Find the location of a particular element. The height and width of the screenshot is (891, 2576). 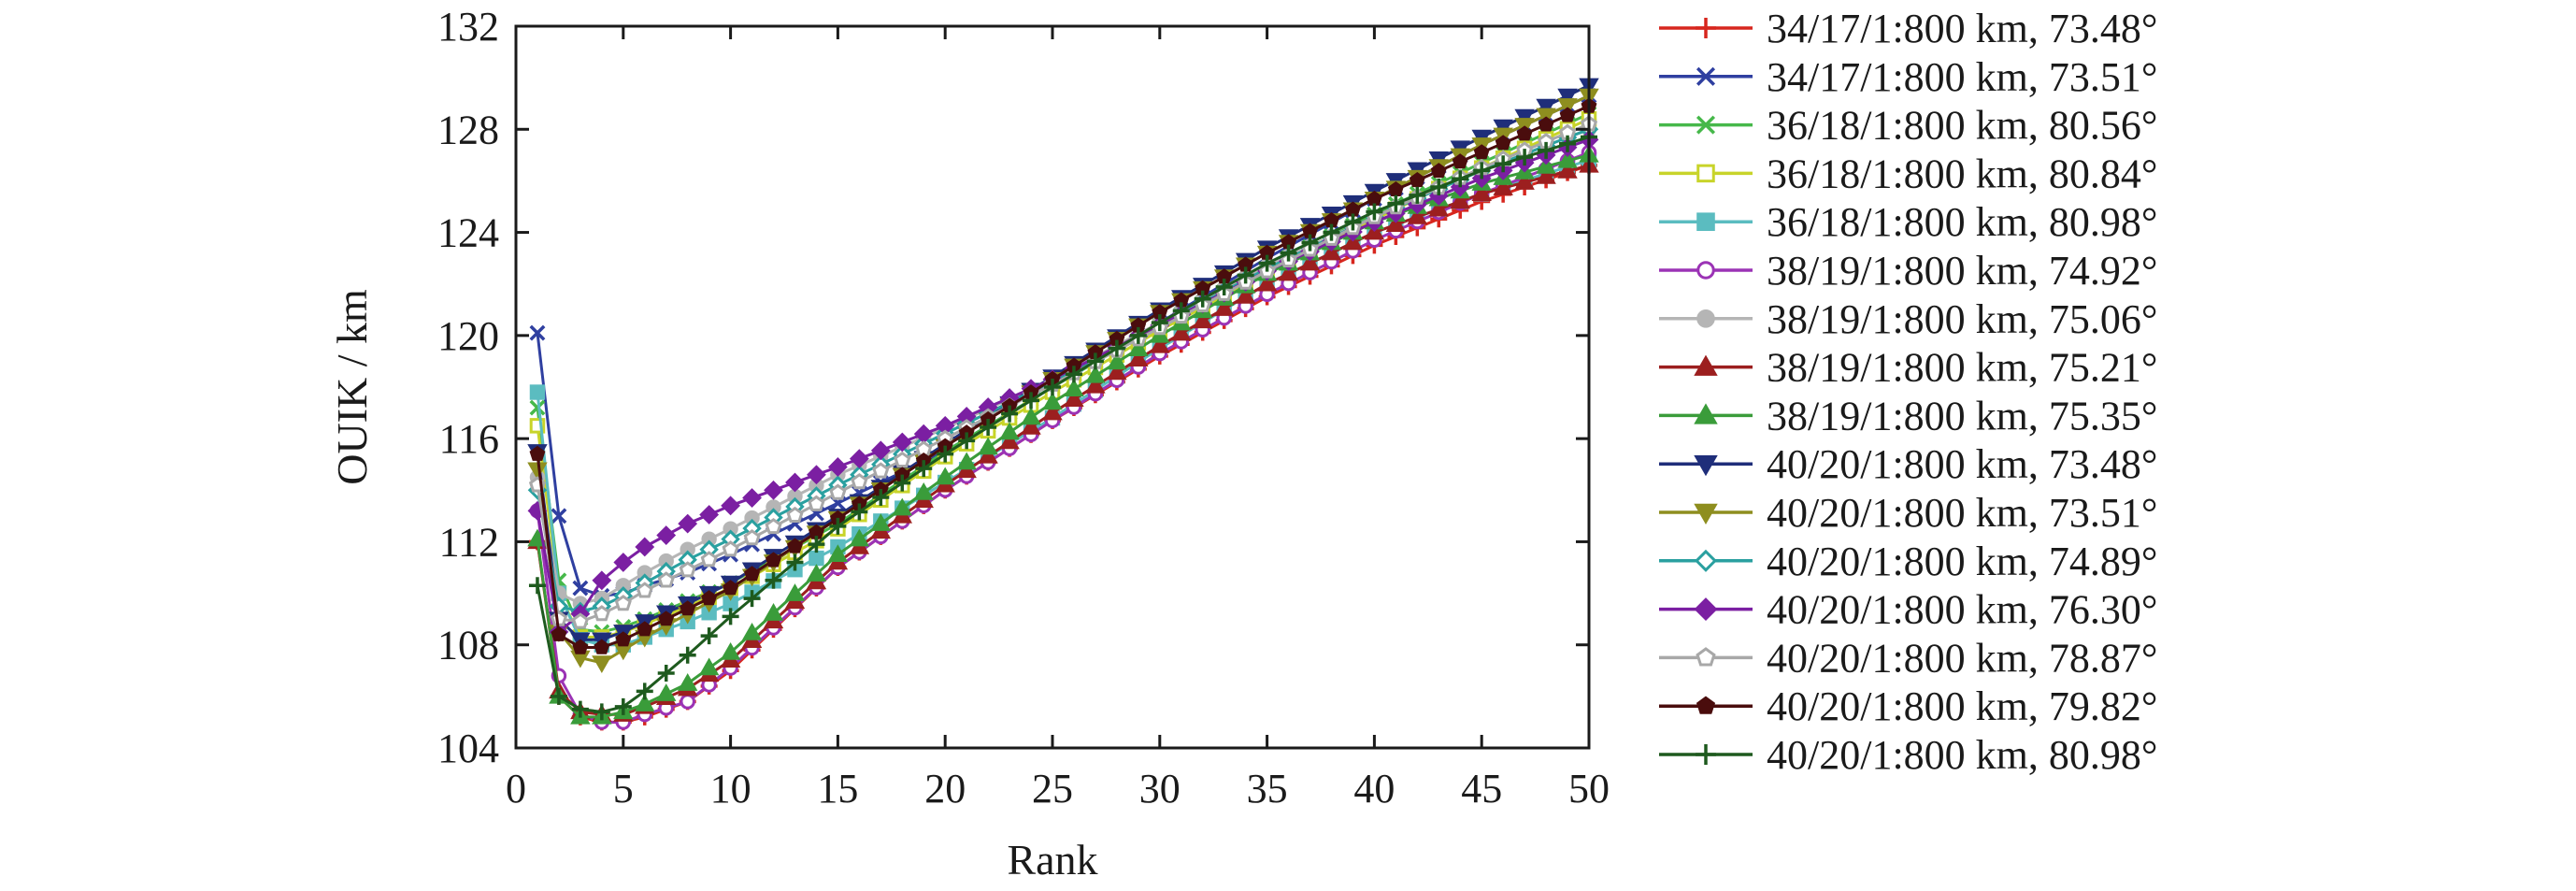

legend-label: 40/20/1:800 km, 76.30° is located at coordinates (1963, 610).